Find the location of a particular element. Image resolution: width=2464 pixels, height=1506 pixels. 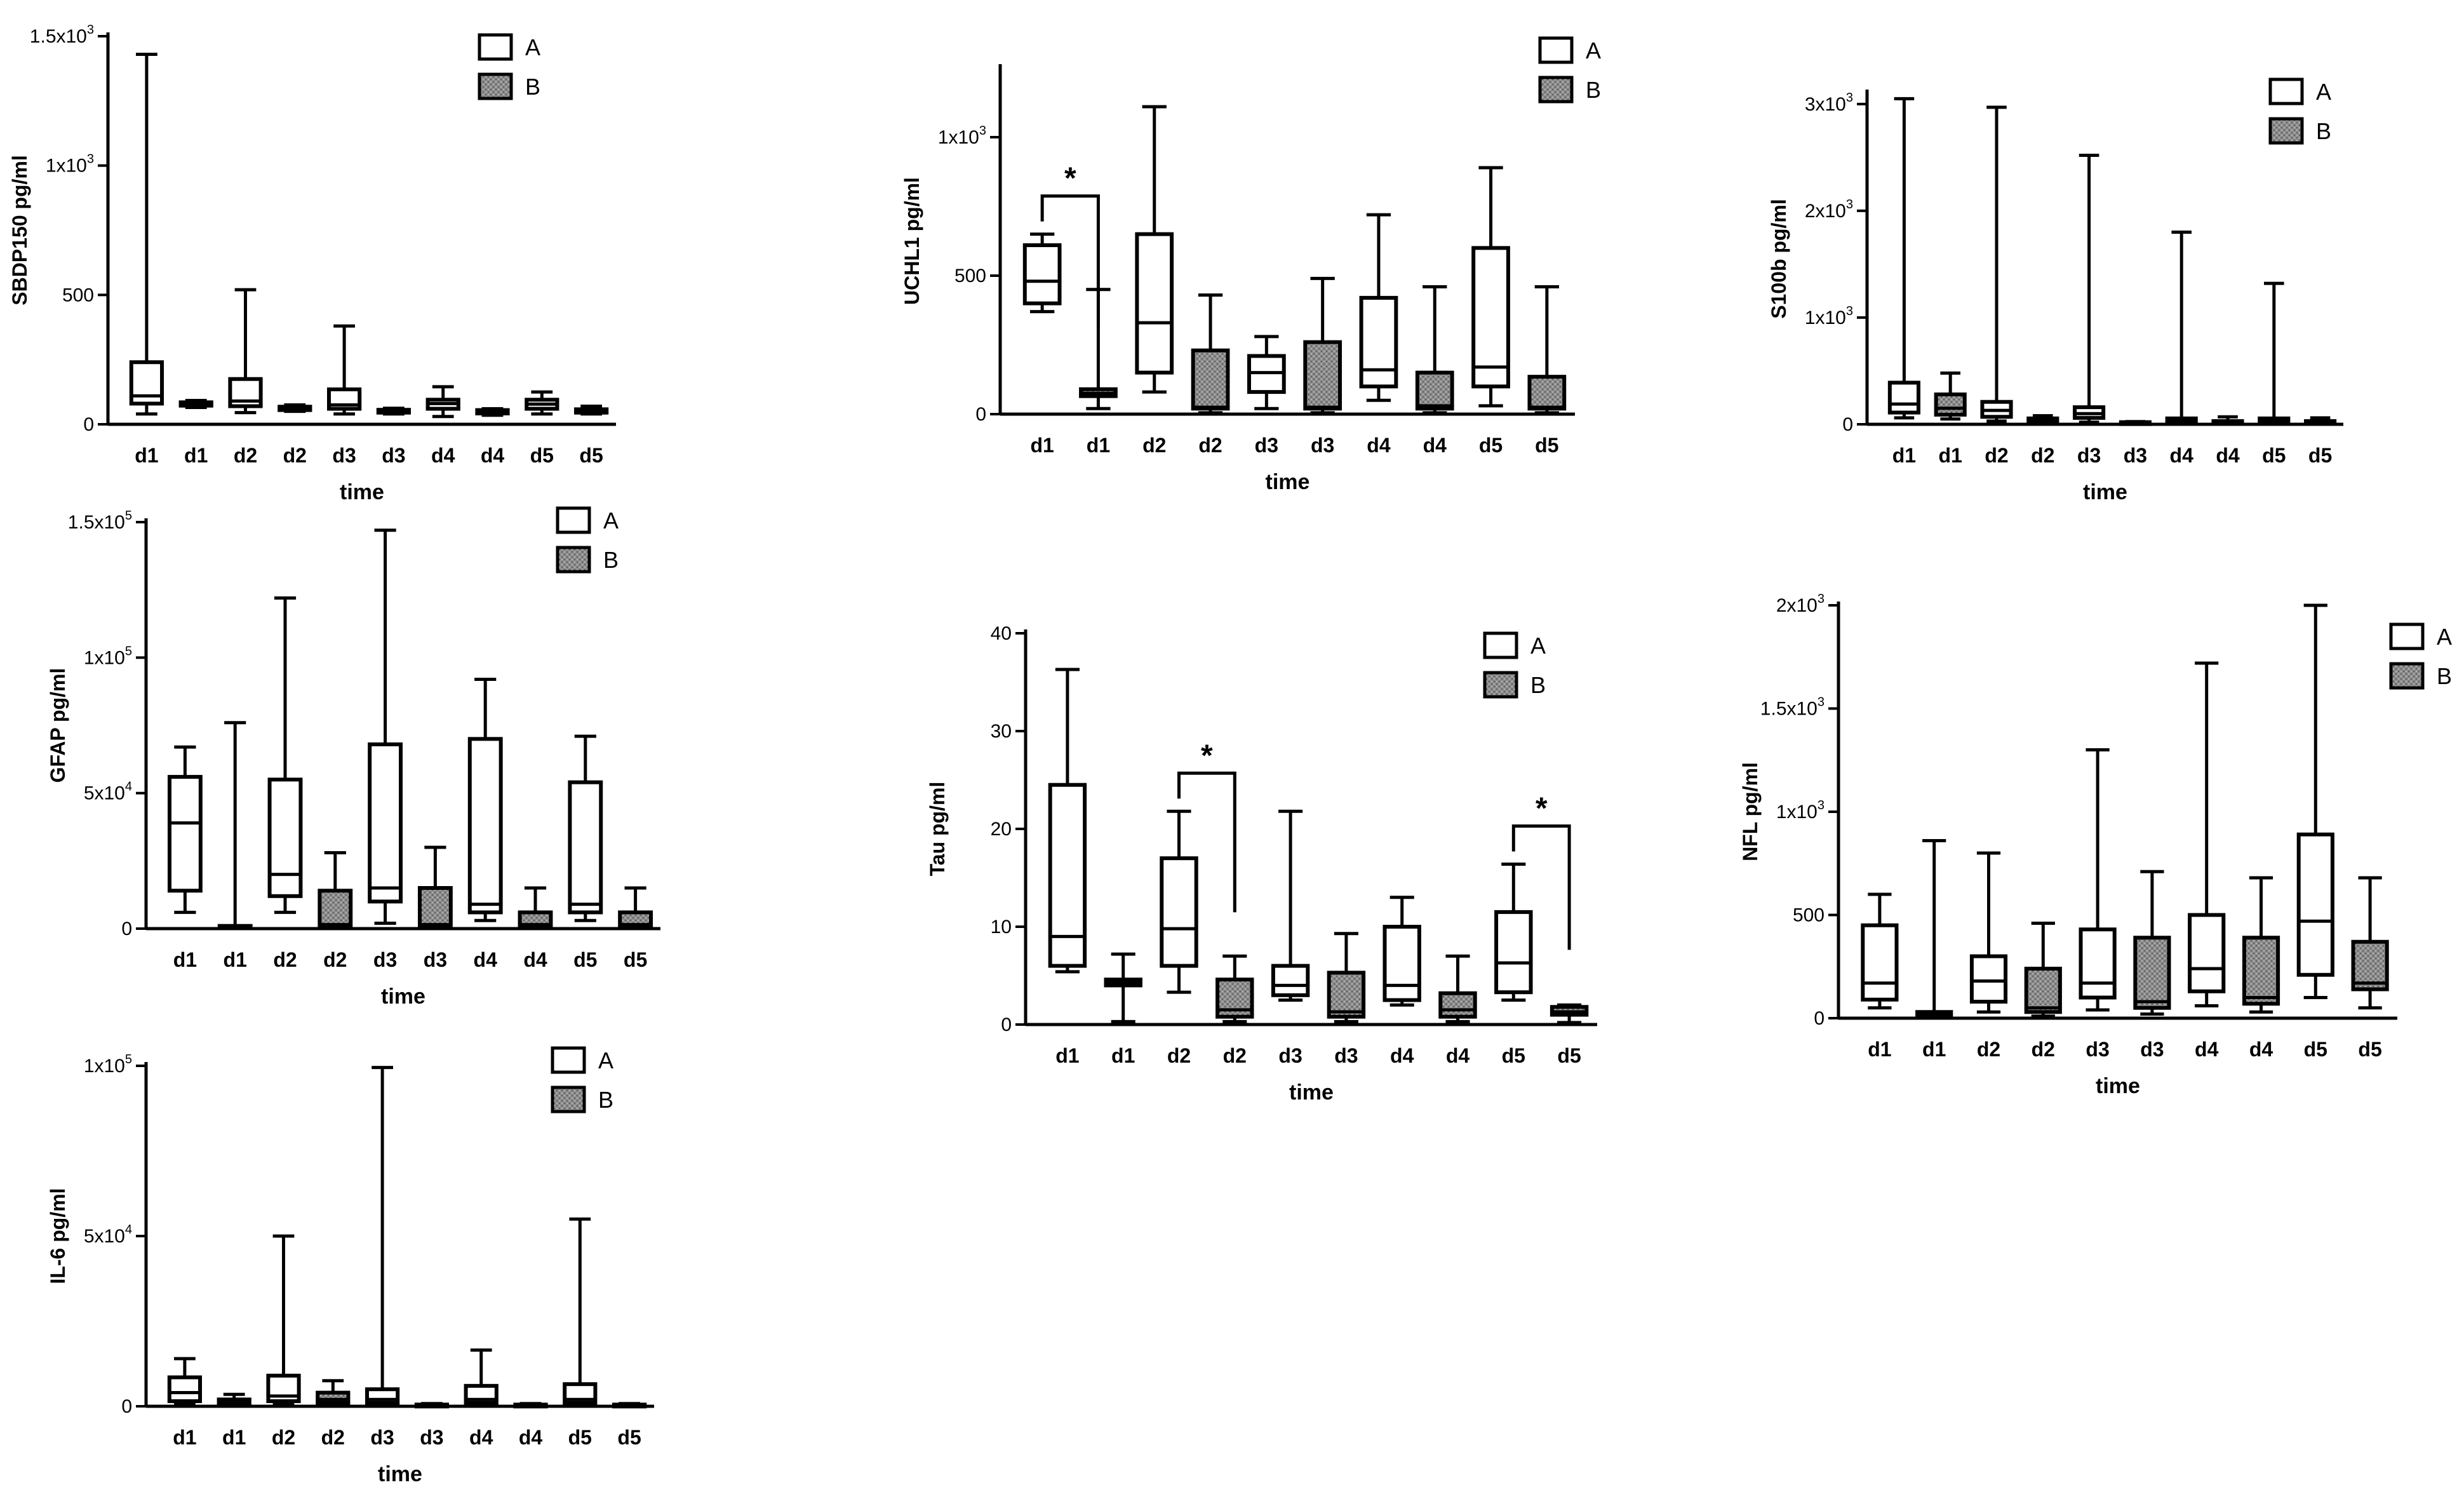

y-axis-title: UCHL1 pg/ml is located at coordinates (912, 241).